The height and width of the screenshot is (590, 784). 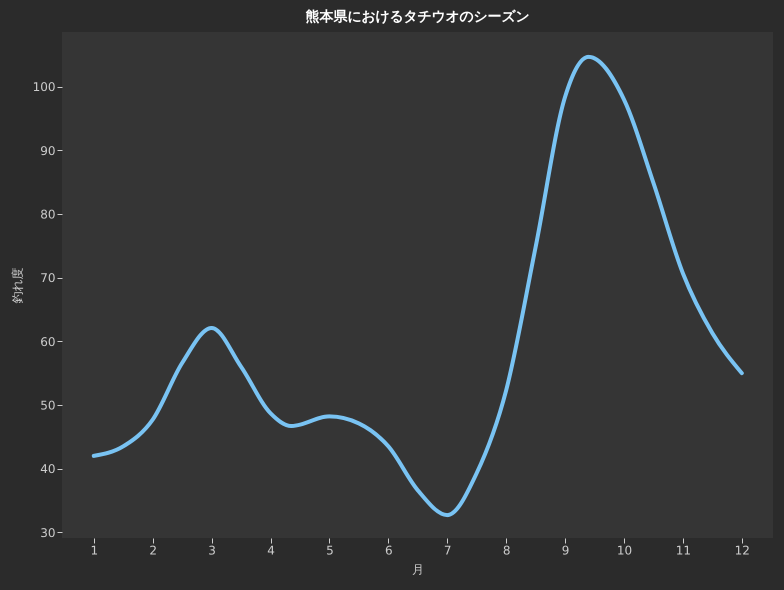 I want to click on x-tick-label: 3, so click(x=212, y=551).